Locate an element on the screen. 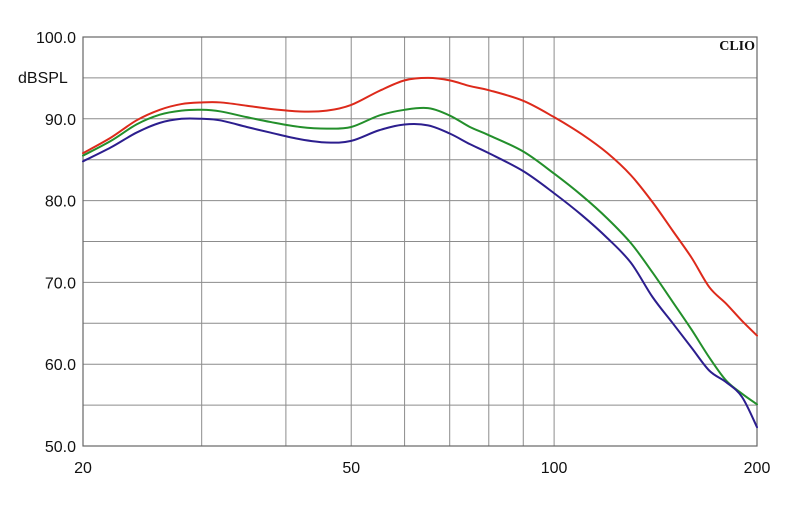 The height and width of the screenshot is (509, 800). y-tick-label: 90.0 is located at coordinates (60, 120).